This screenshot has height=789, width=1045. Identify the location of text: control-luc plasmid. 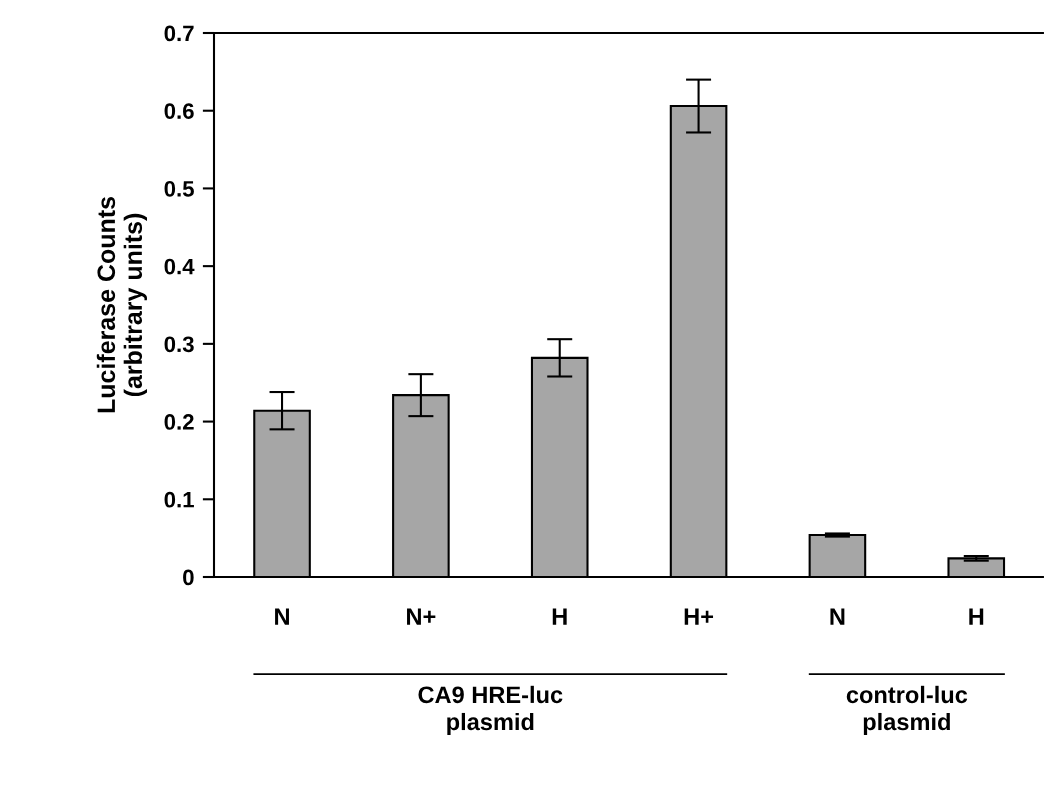
(907, 710).